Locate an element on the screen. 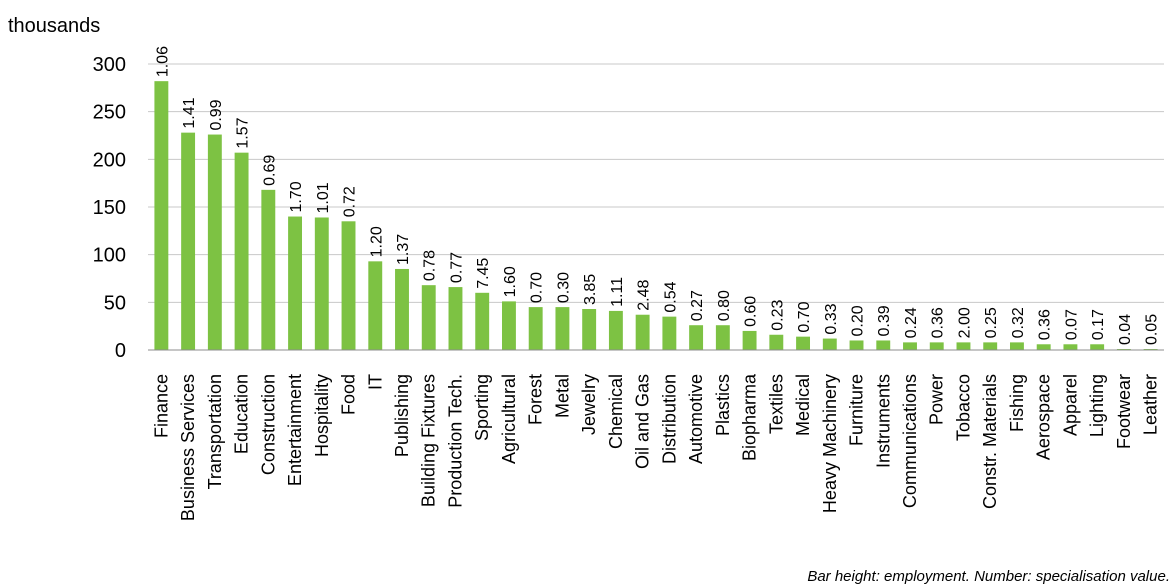 This screenshot has height=587, width=1176. data-label: 0.05 is located at coordinates (1152, 329).